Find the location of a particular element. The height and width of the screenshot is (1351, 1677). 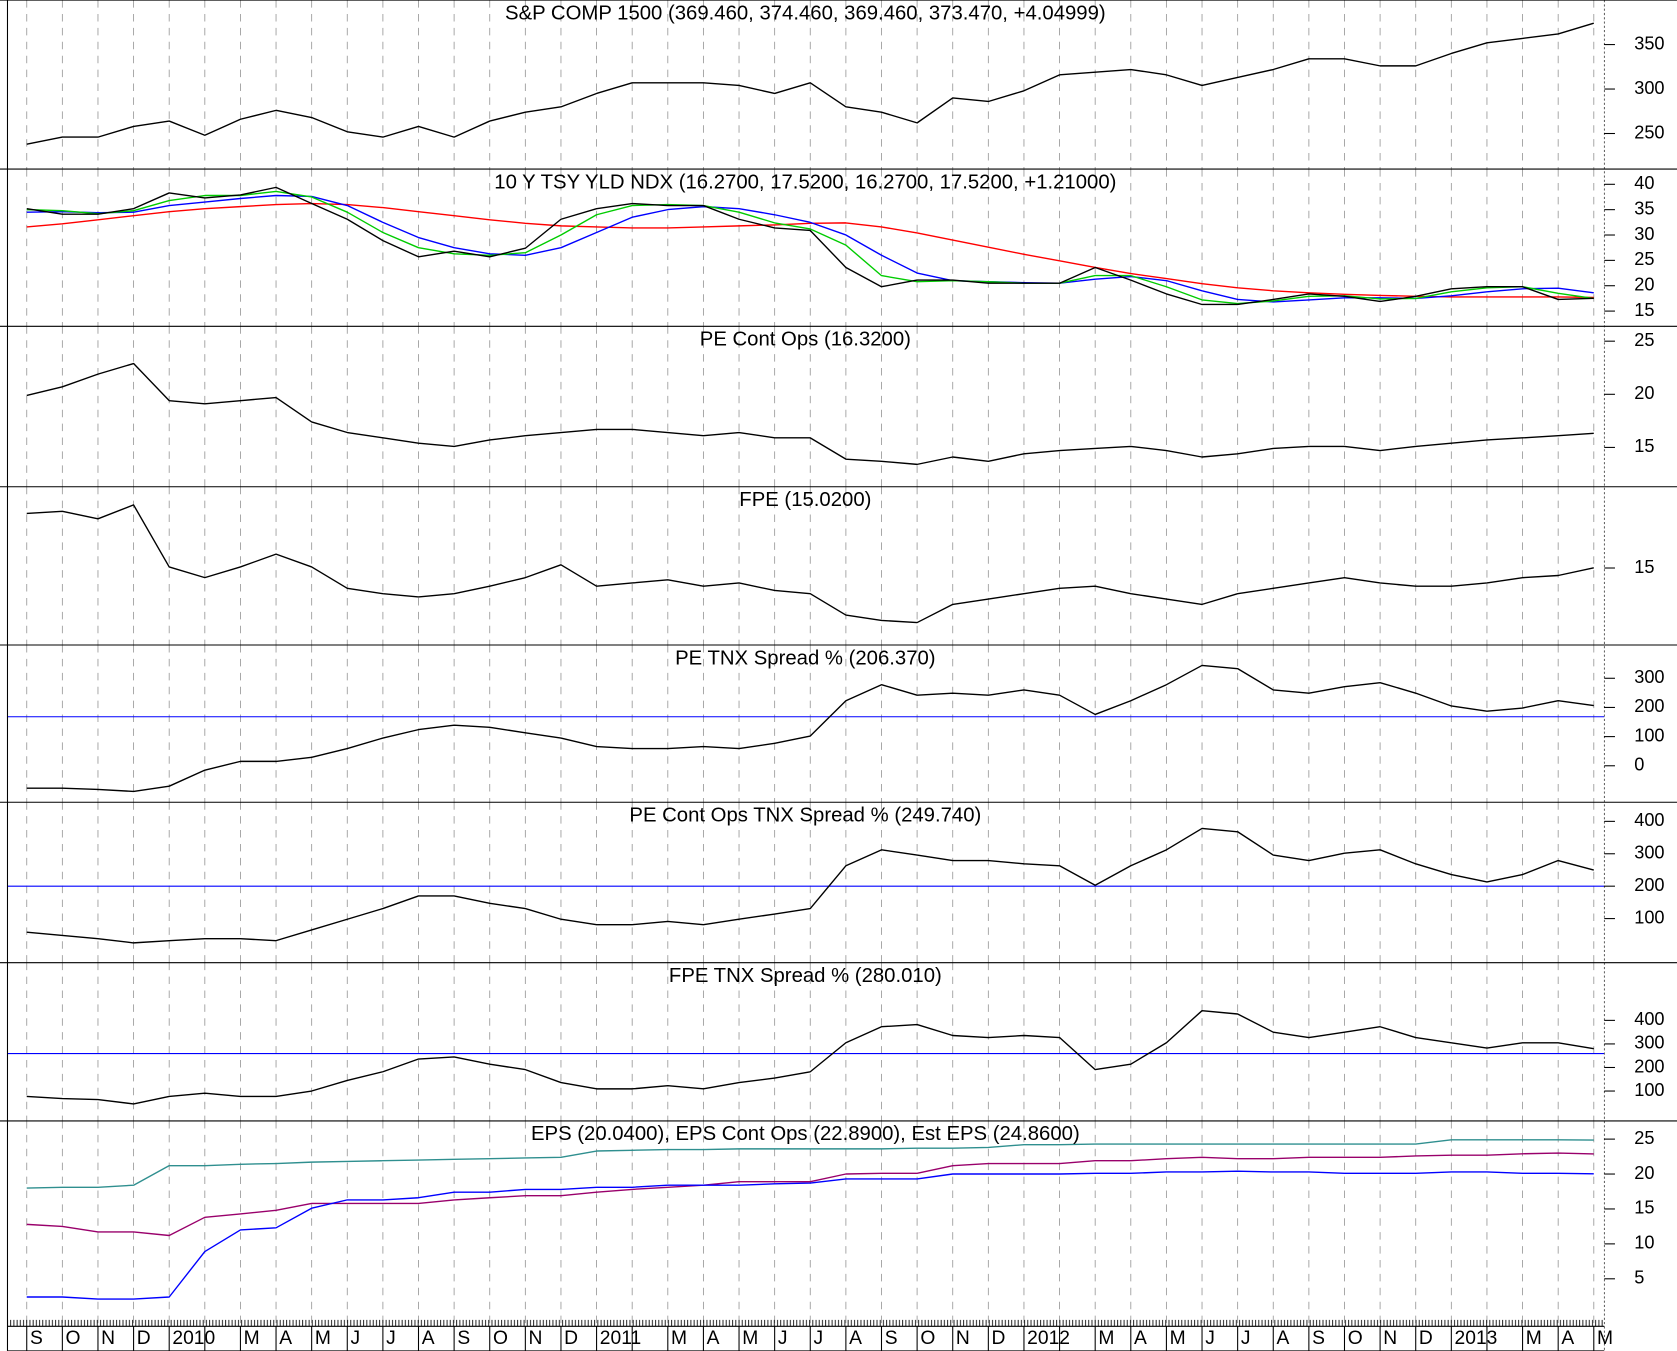

x-minor-ticks is located at coordinates (806, 1323).